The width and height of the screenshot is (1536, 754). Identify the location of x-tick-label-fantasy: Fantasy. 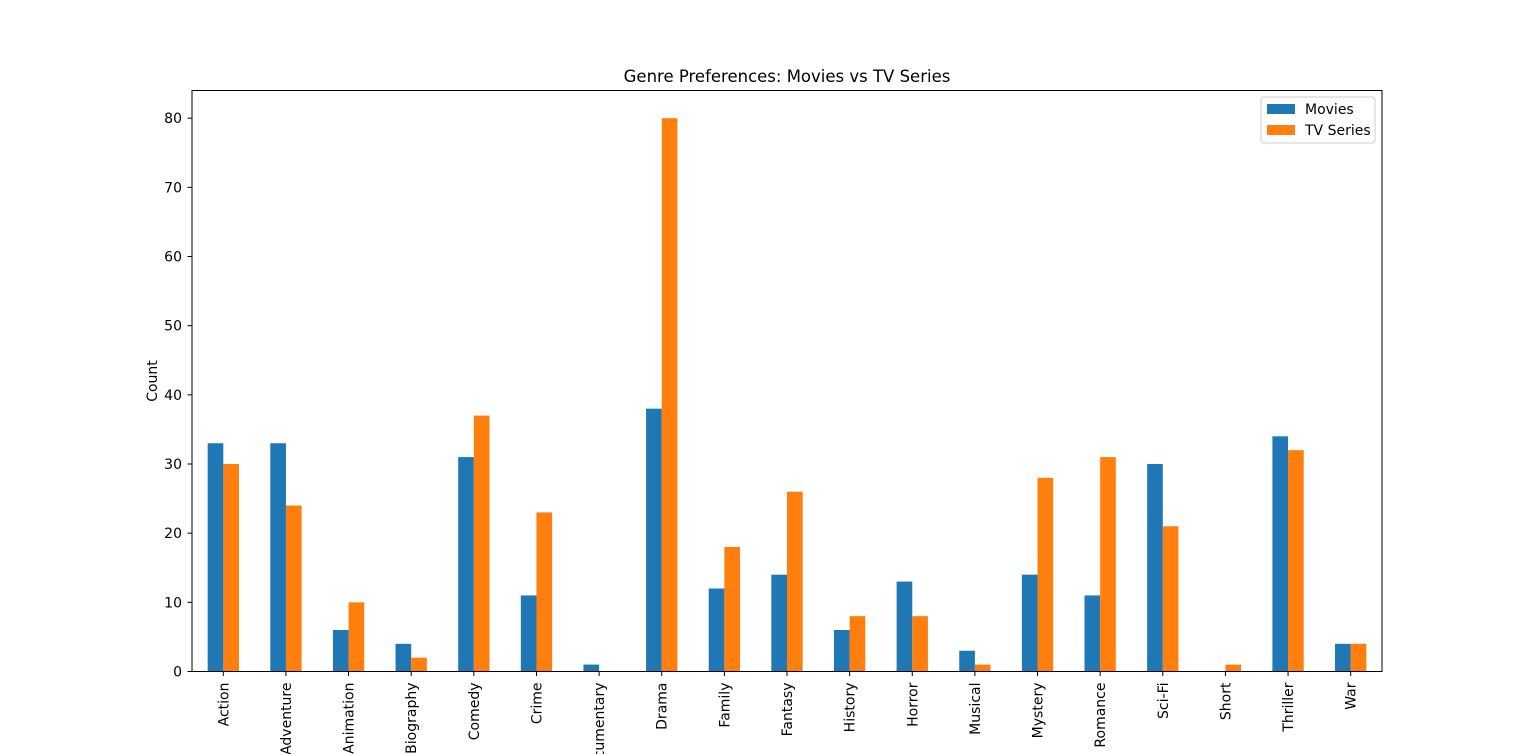
(788, 710).